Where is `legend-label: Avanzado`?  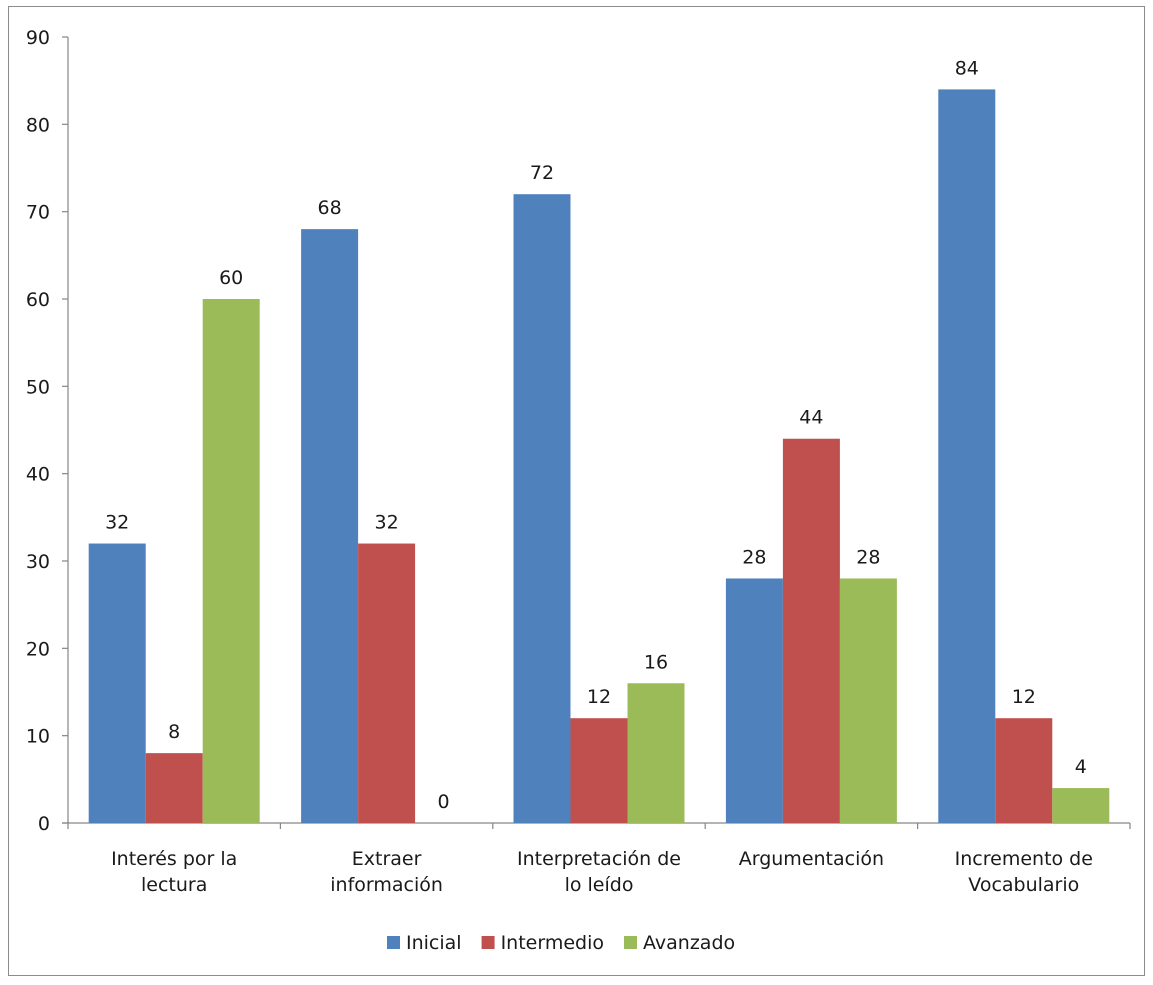 legend-label: Avanzado is located at coordinates (689, 943).